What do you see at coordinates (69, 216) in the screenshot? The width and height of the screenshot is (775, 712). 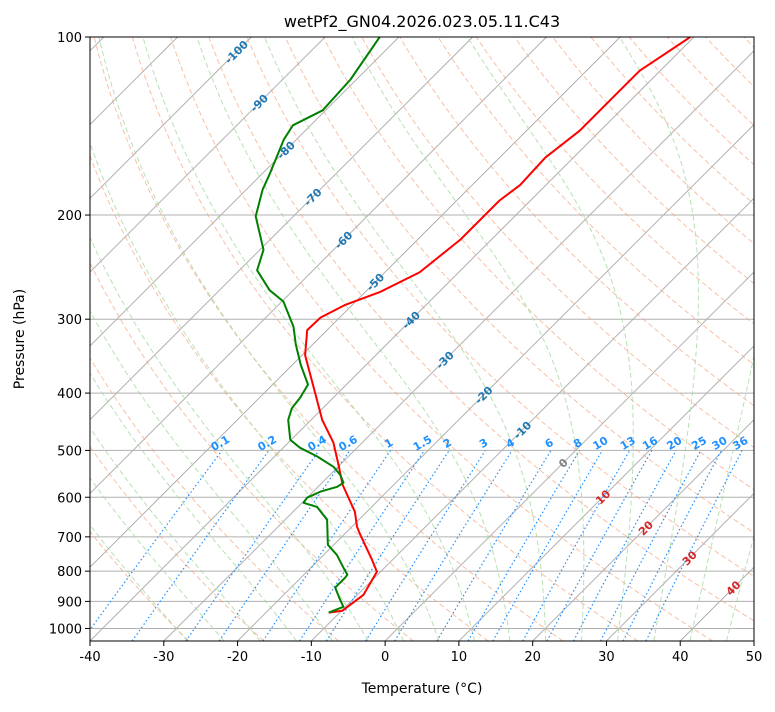 I see `y-tick-label: 200` at bounding box center [69, 216].